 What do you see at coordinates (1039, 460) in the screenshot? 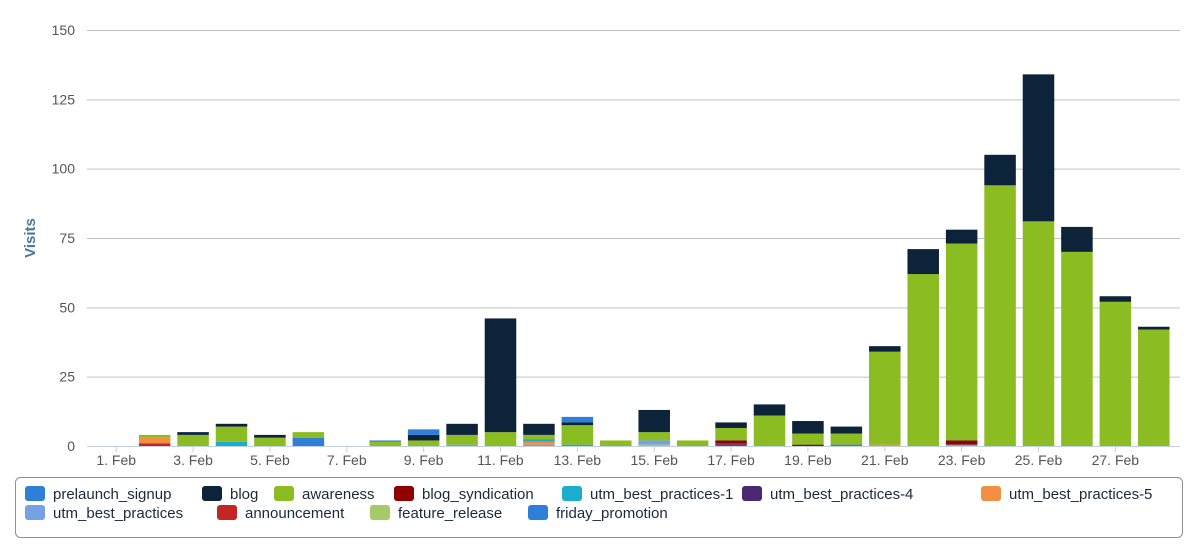
I see `x-tick-label: 25. Feb` at bounding box center [1039, 460].